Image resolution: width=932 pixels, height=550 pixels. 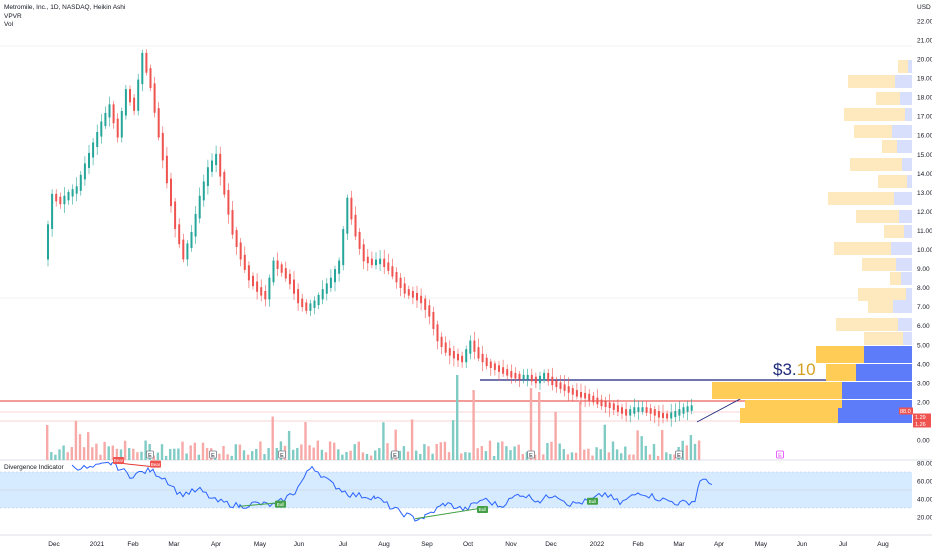 I want to click on time-tick: Dec, so click(x=54, y=544).